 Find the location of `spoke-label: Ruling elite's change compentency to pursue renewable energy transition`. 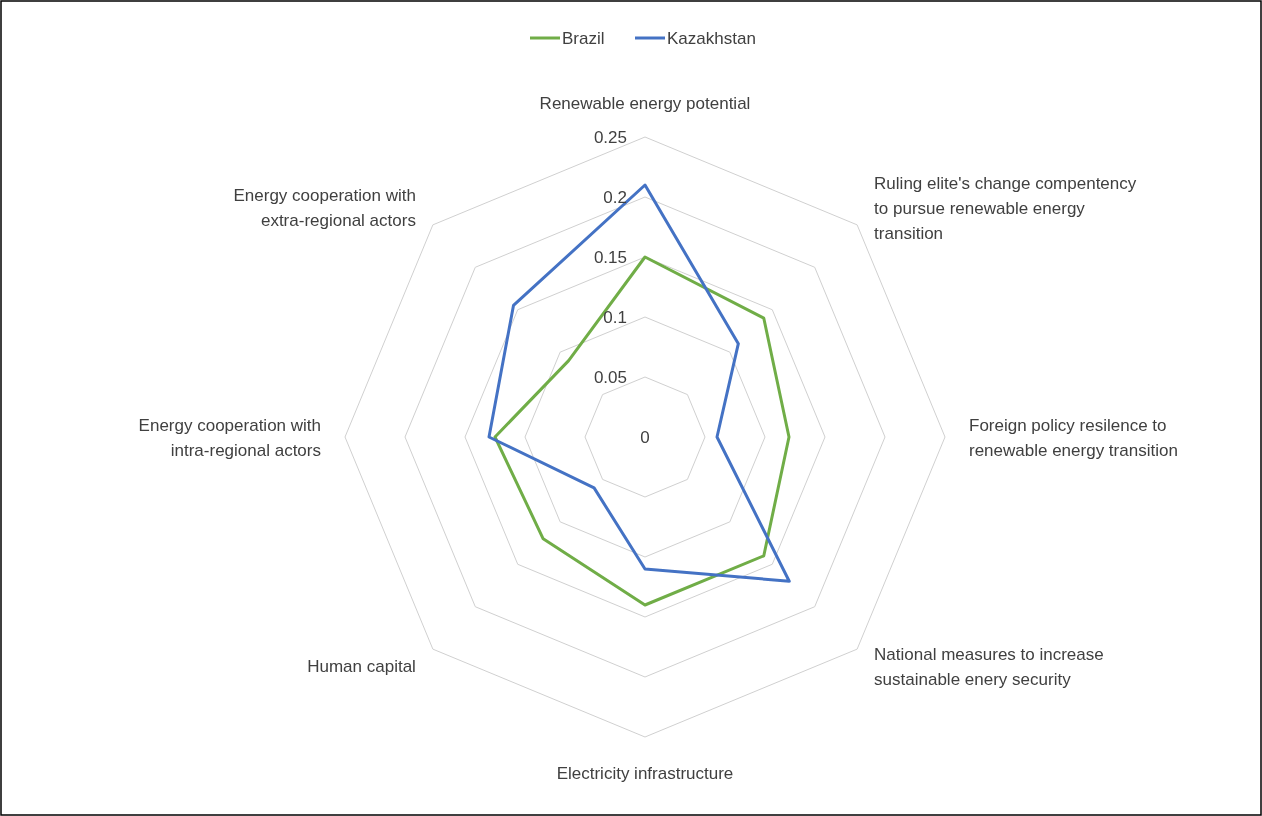

spoke-label: Ruling elite's change compentency to pursue renewable energy transition is located at coordinates (1005, 208).